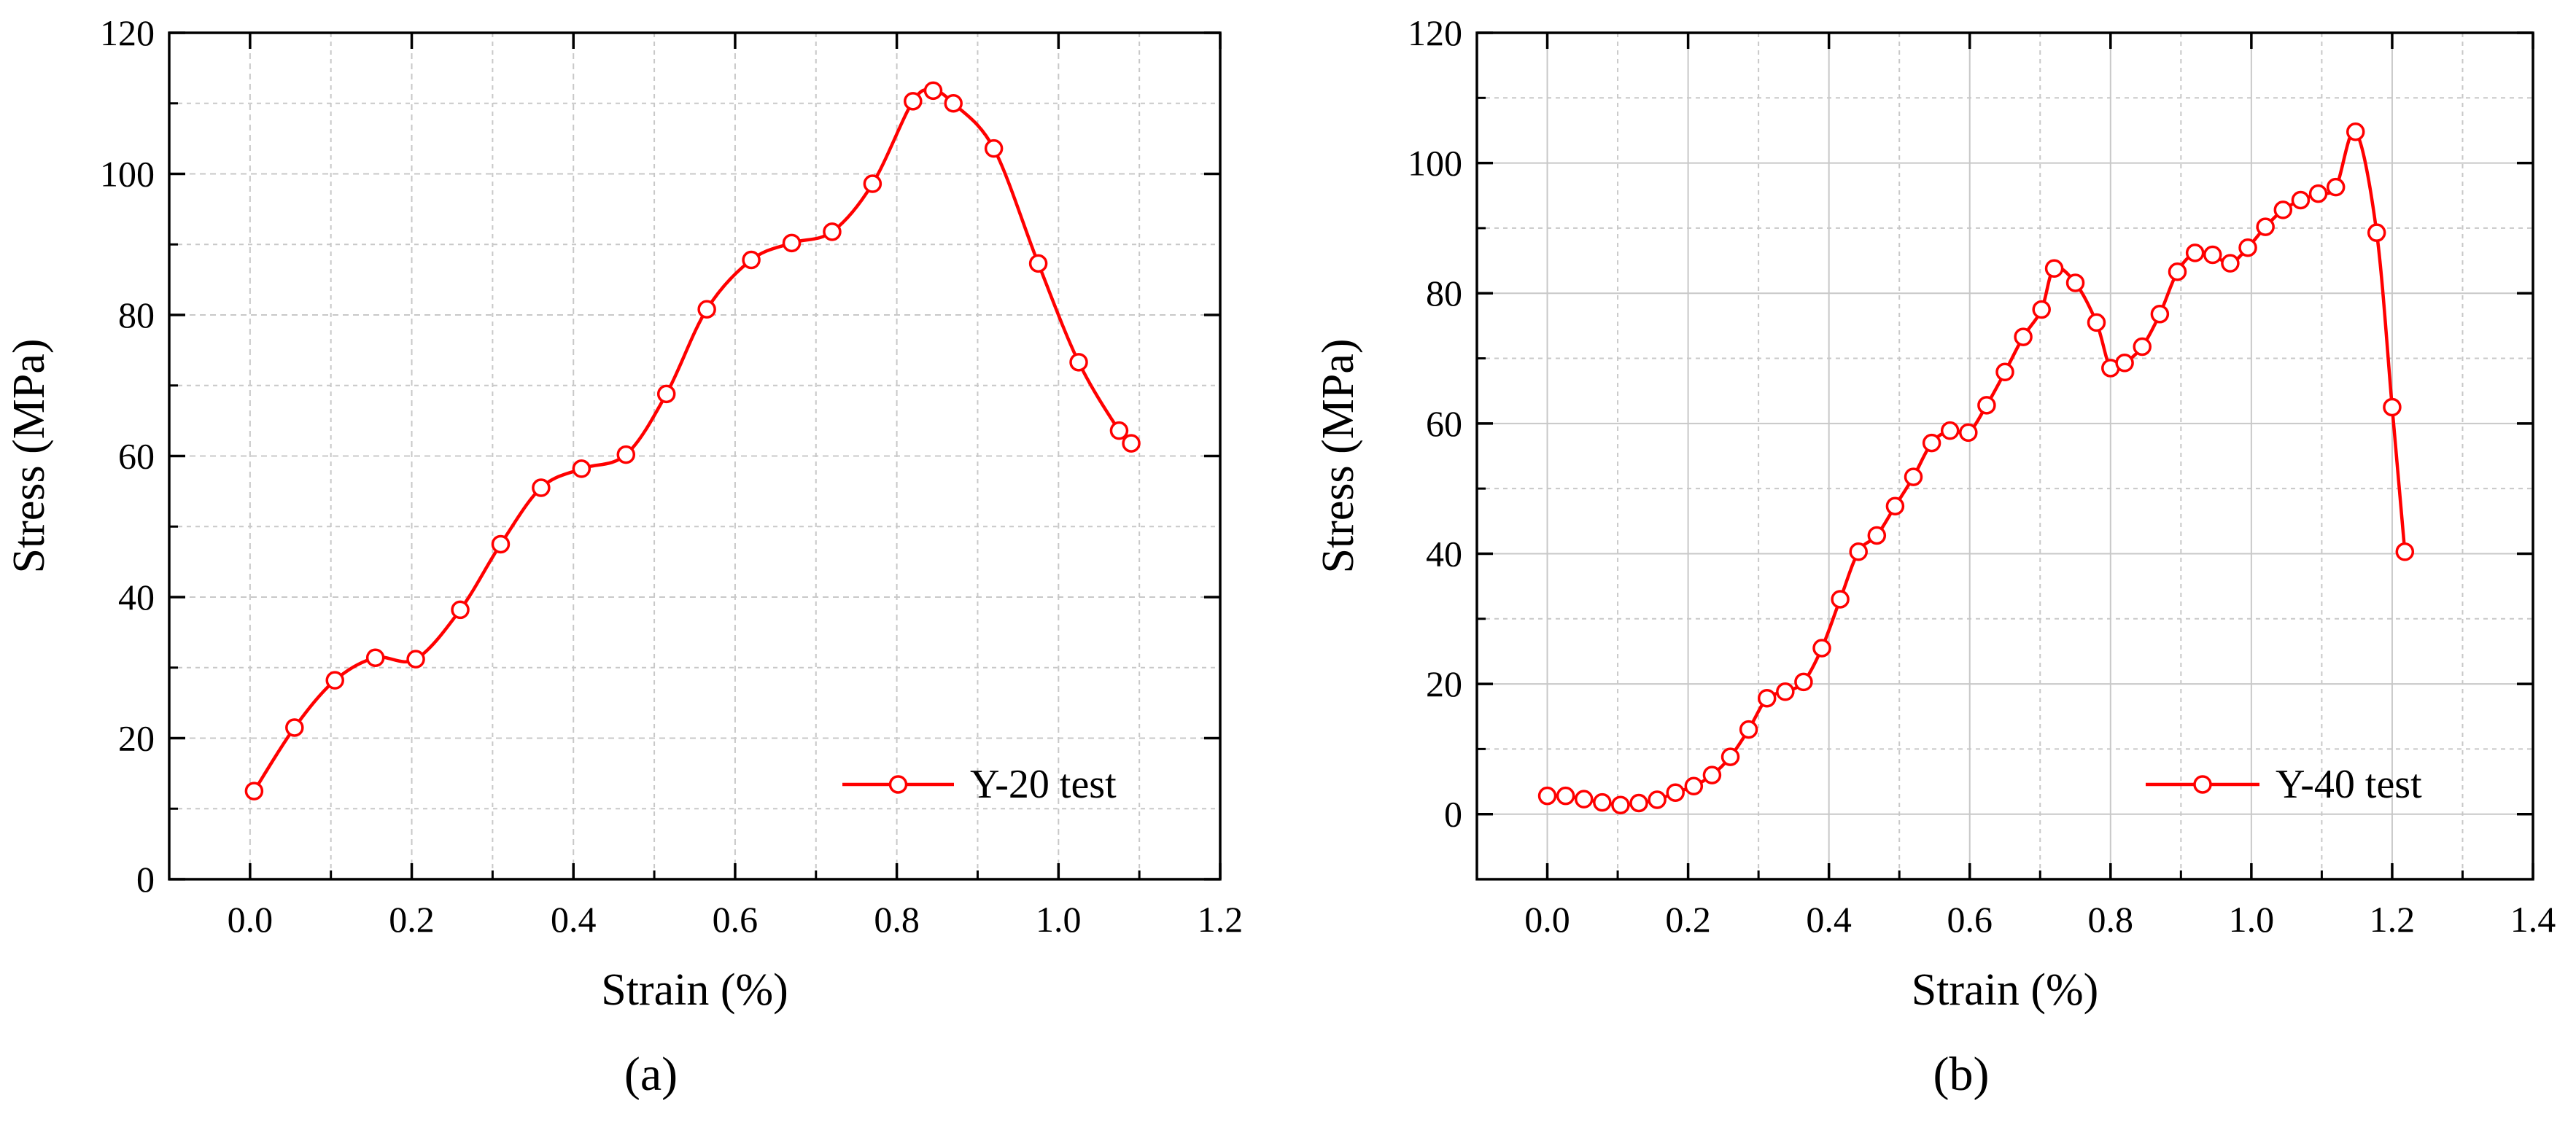 This screenshot has height=1122, width=2576. Describe the element at coordinates (1453, 814) in the screenshot. I see `y-tick-label: 0` at that location.